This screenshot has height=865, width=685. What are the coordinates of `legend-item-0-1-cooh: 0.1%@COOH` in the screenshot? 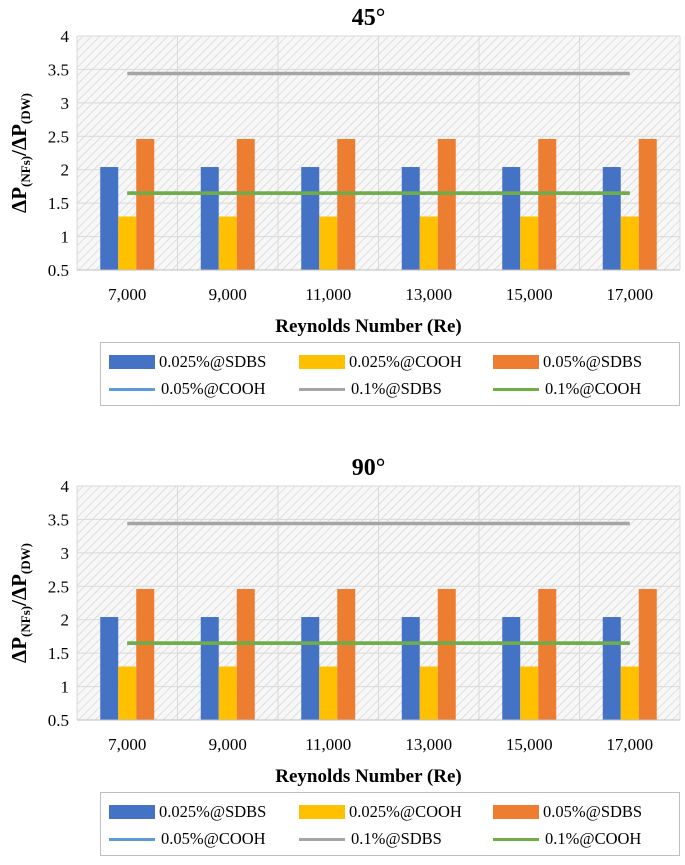 It's located at (567, 389).